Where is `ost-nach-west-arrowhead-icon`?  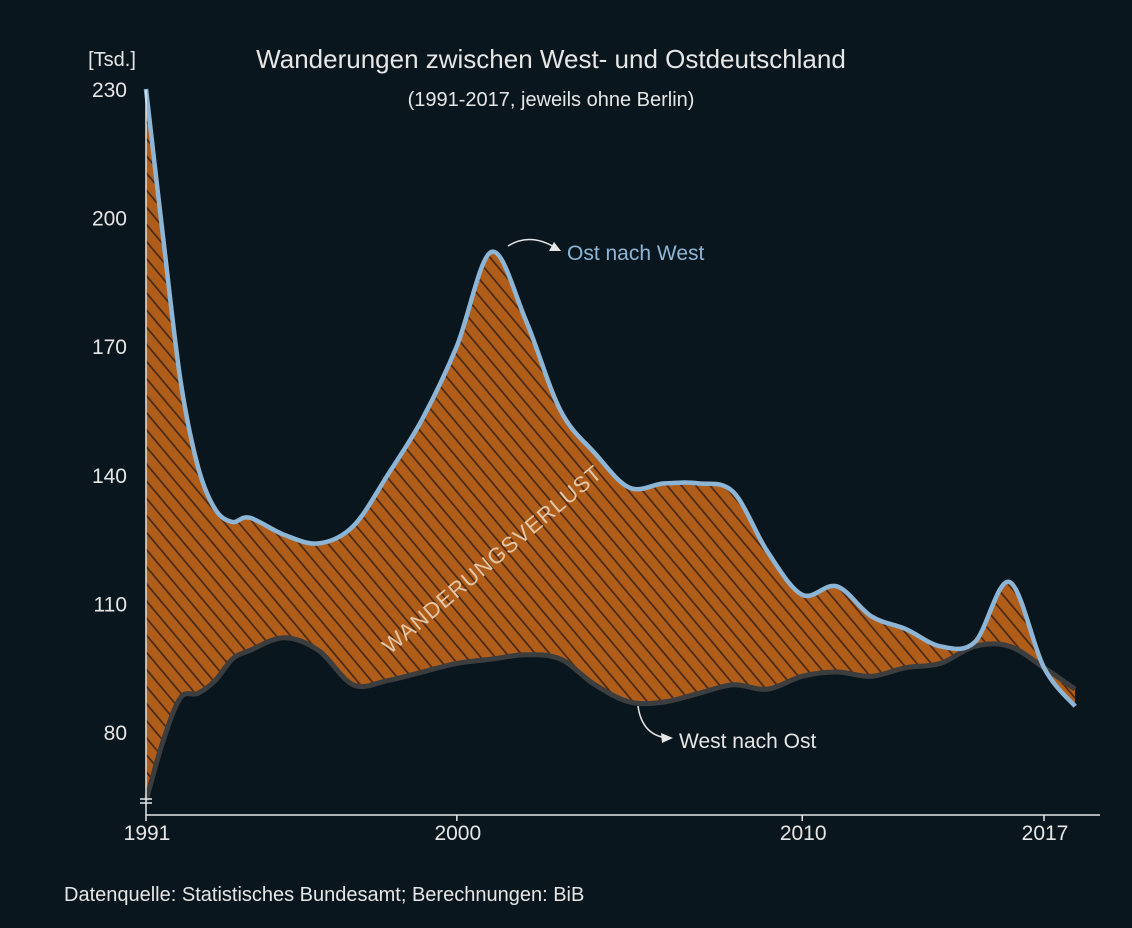
ost-nach-west-arrowhead-icon is located at coordinates (555, 246).